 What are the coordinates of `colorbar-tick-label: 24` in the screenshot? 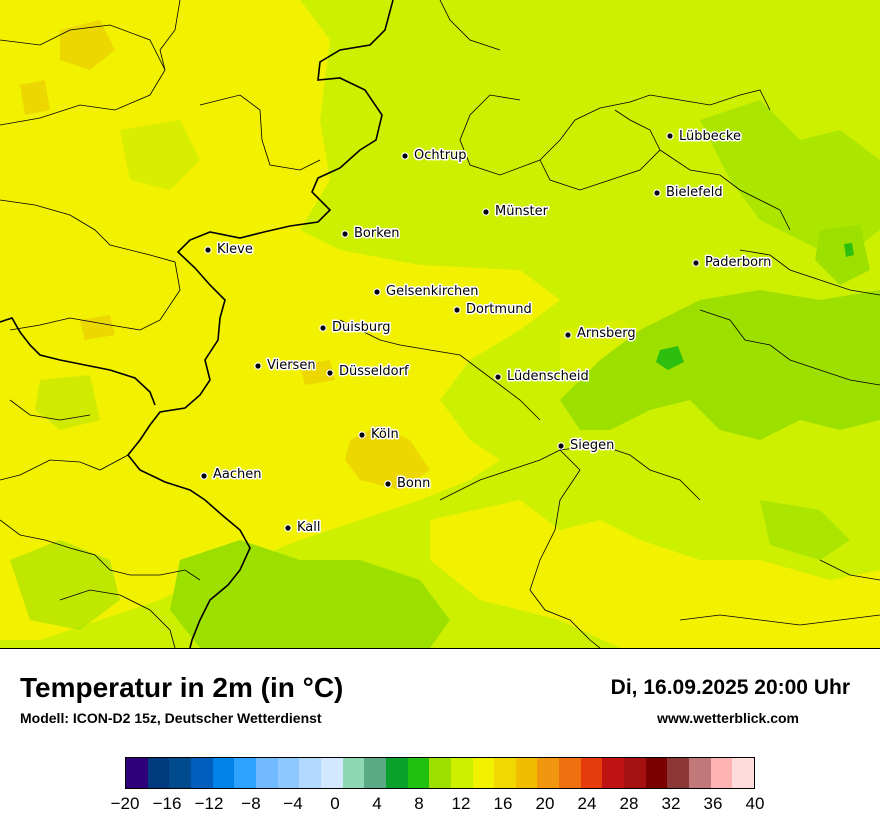 It's located at (587, 803).